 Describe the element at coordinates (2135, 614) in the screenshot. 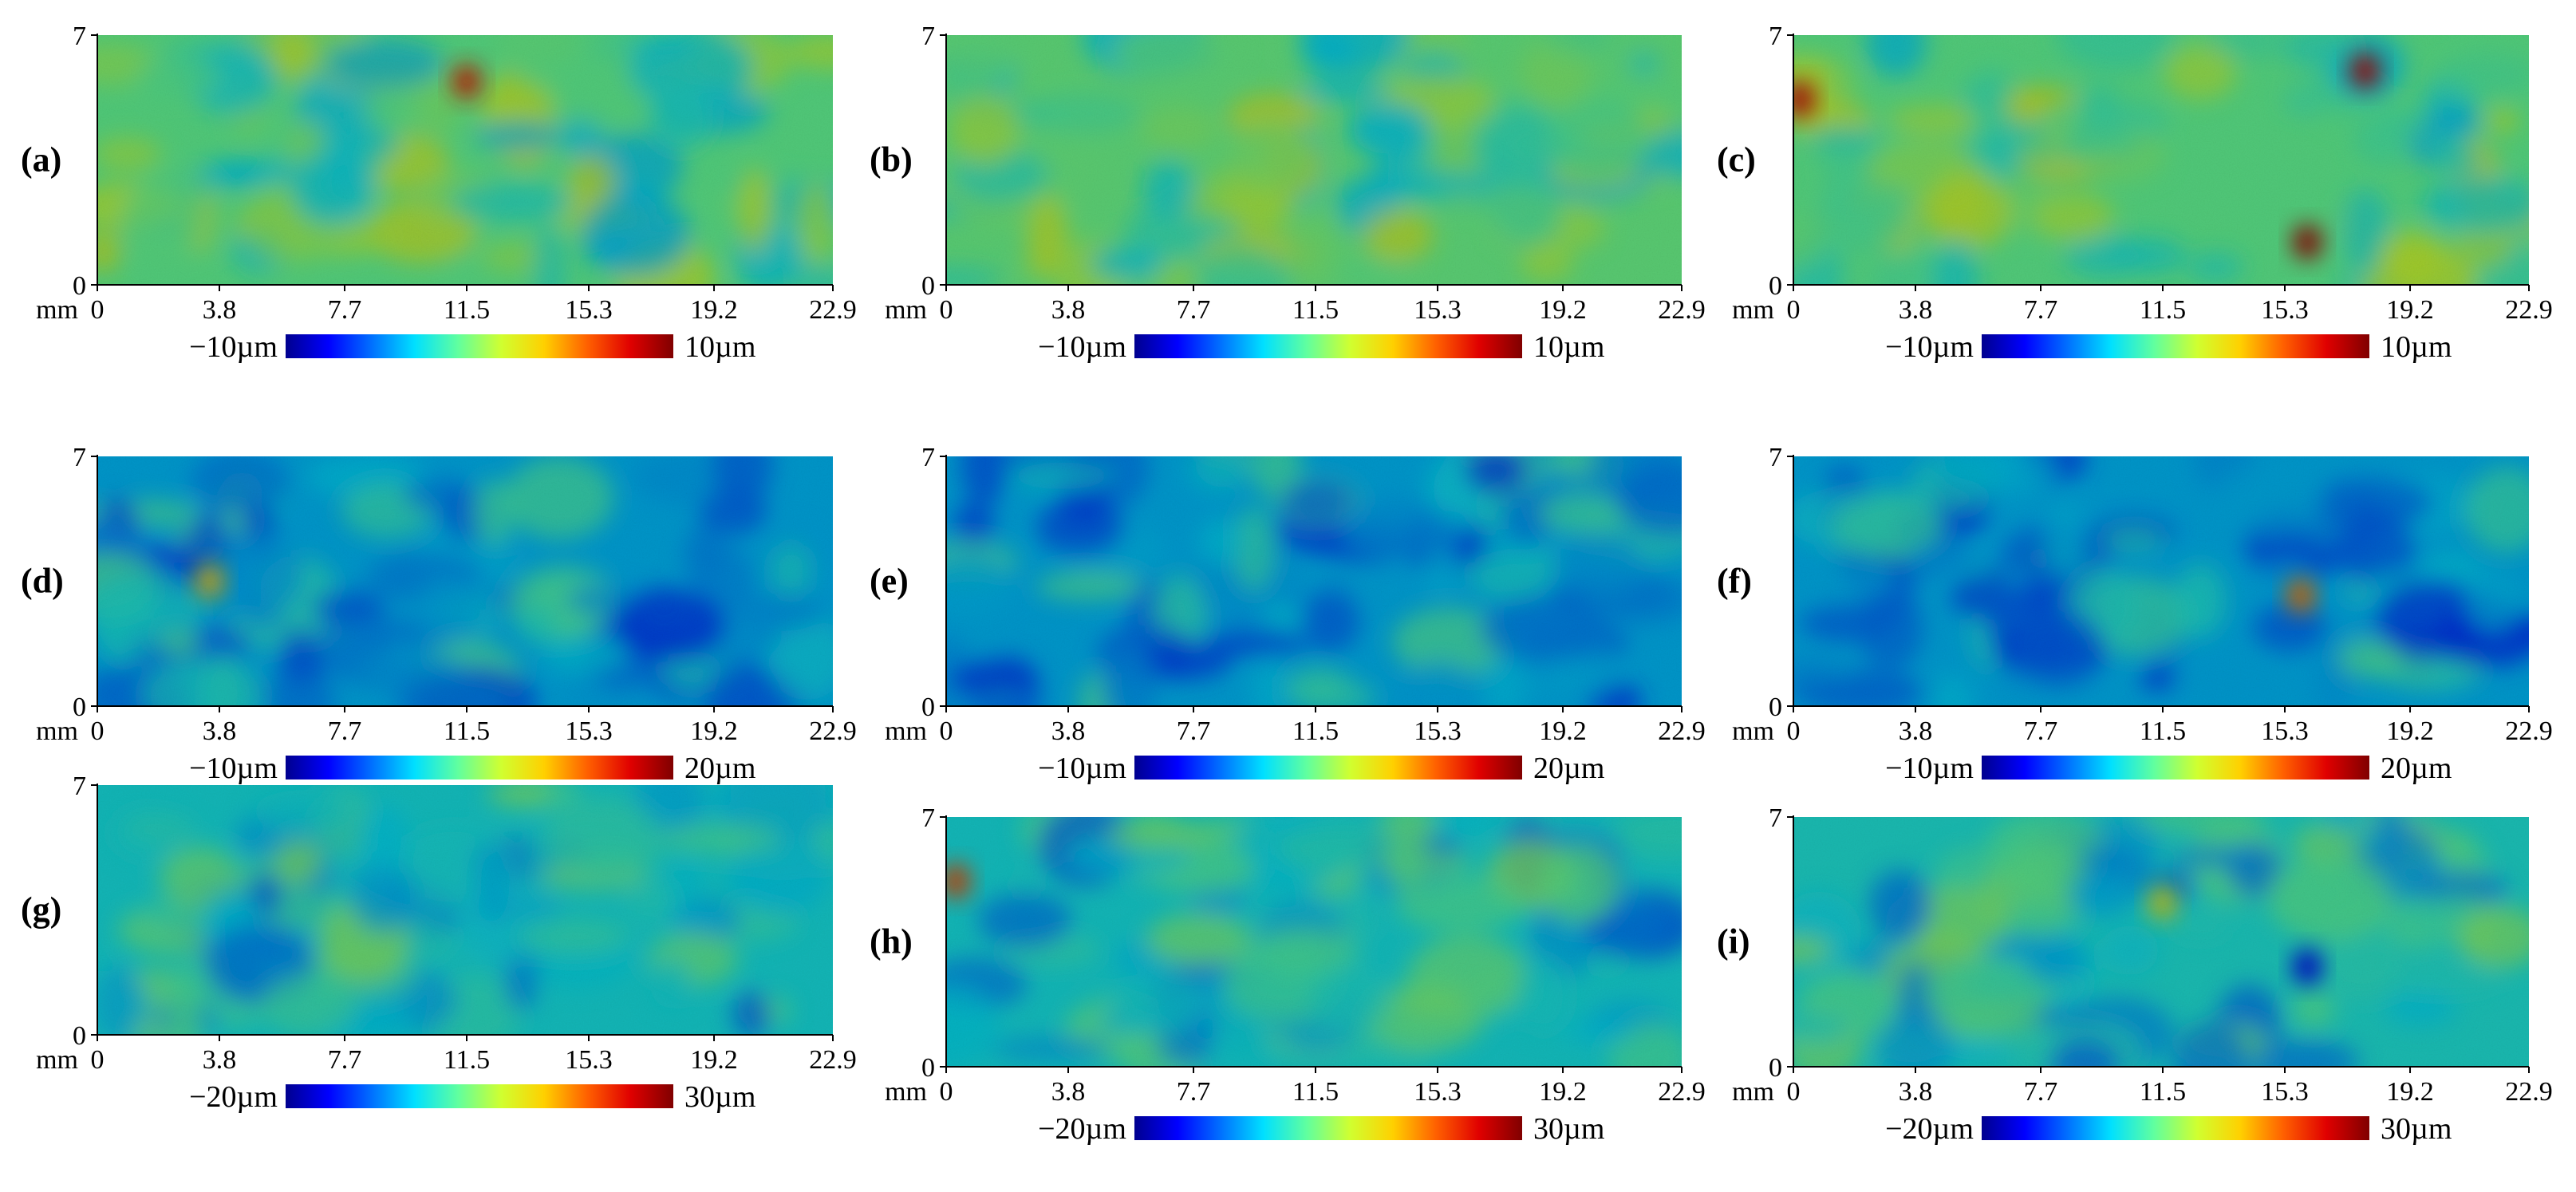

I see `panel-f: 0 7 0 3.8 7.7 11.5 15.3 19.2 22.9 mm (f) −10µm 20µm` at that location.